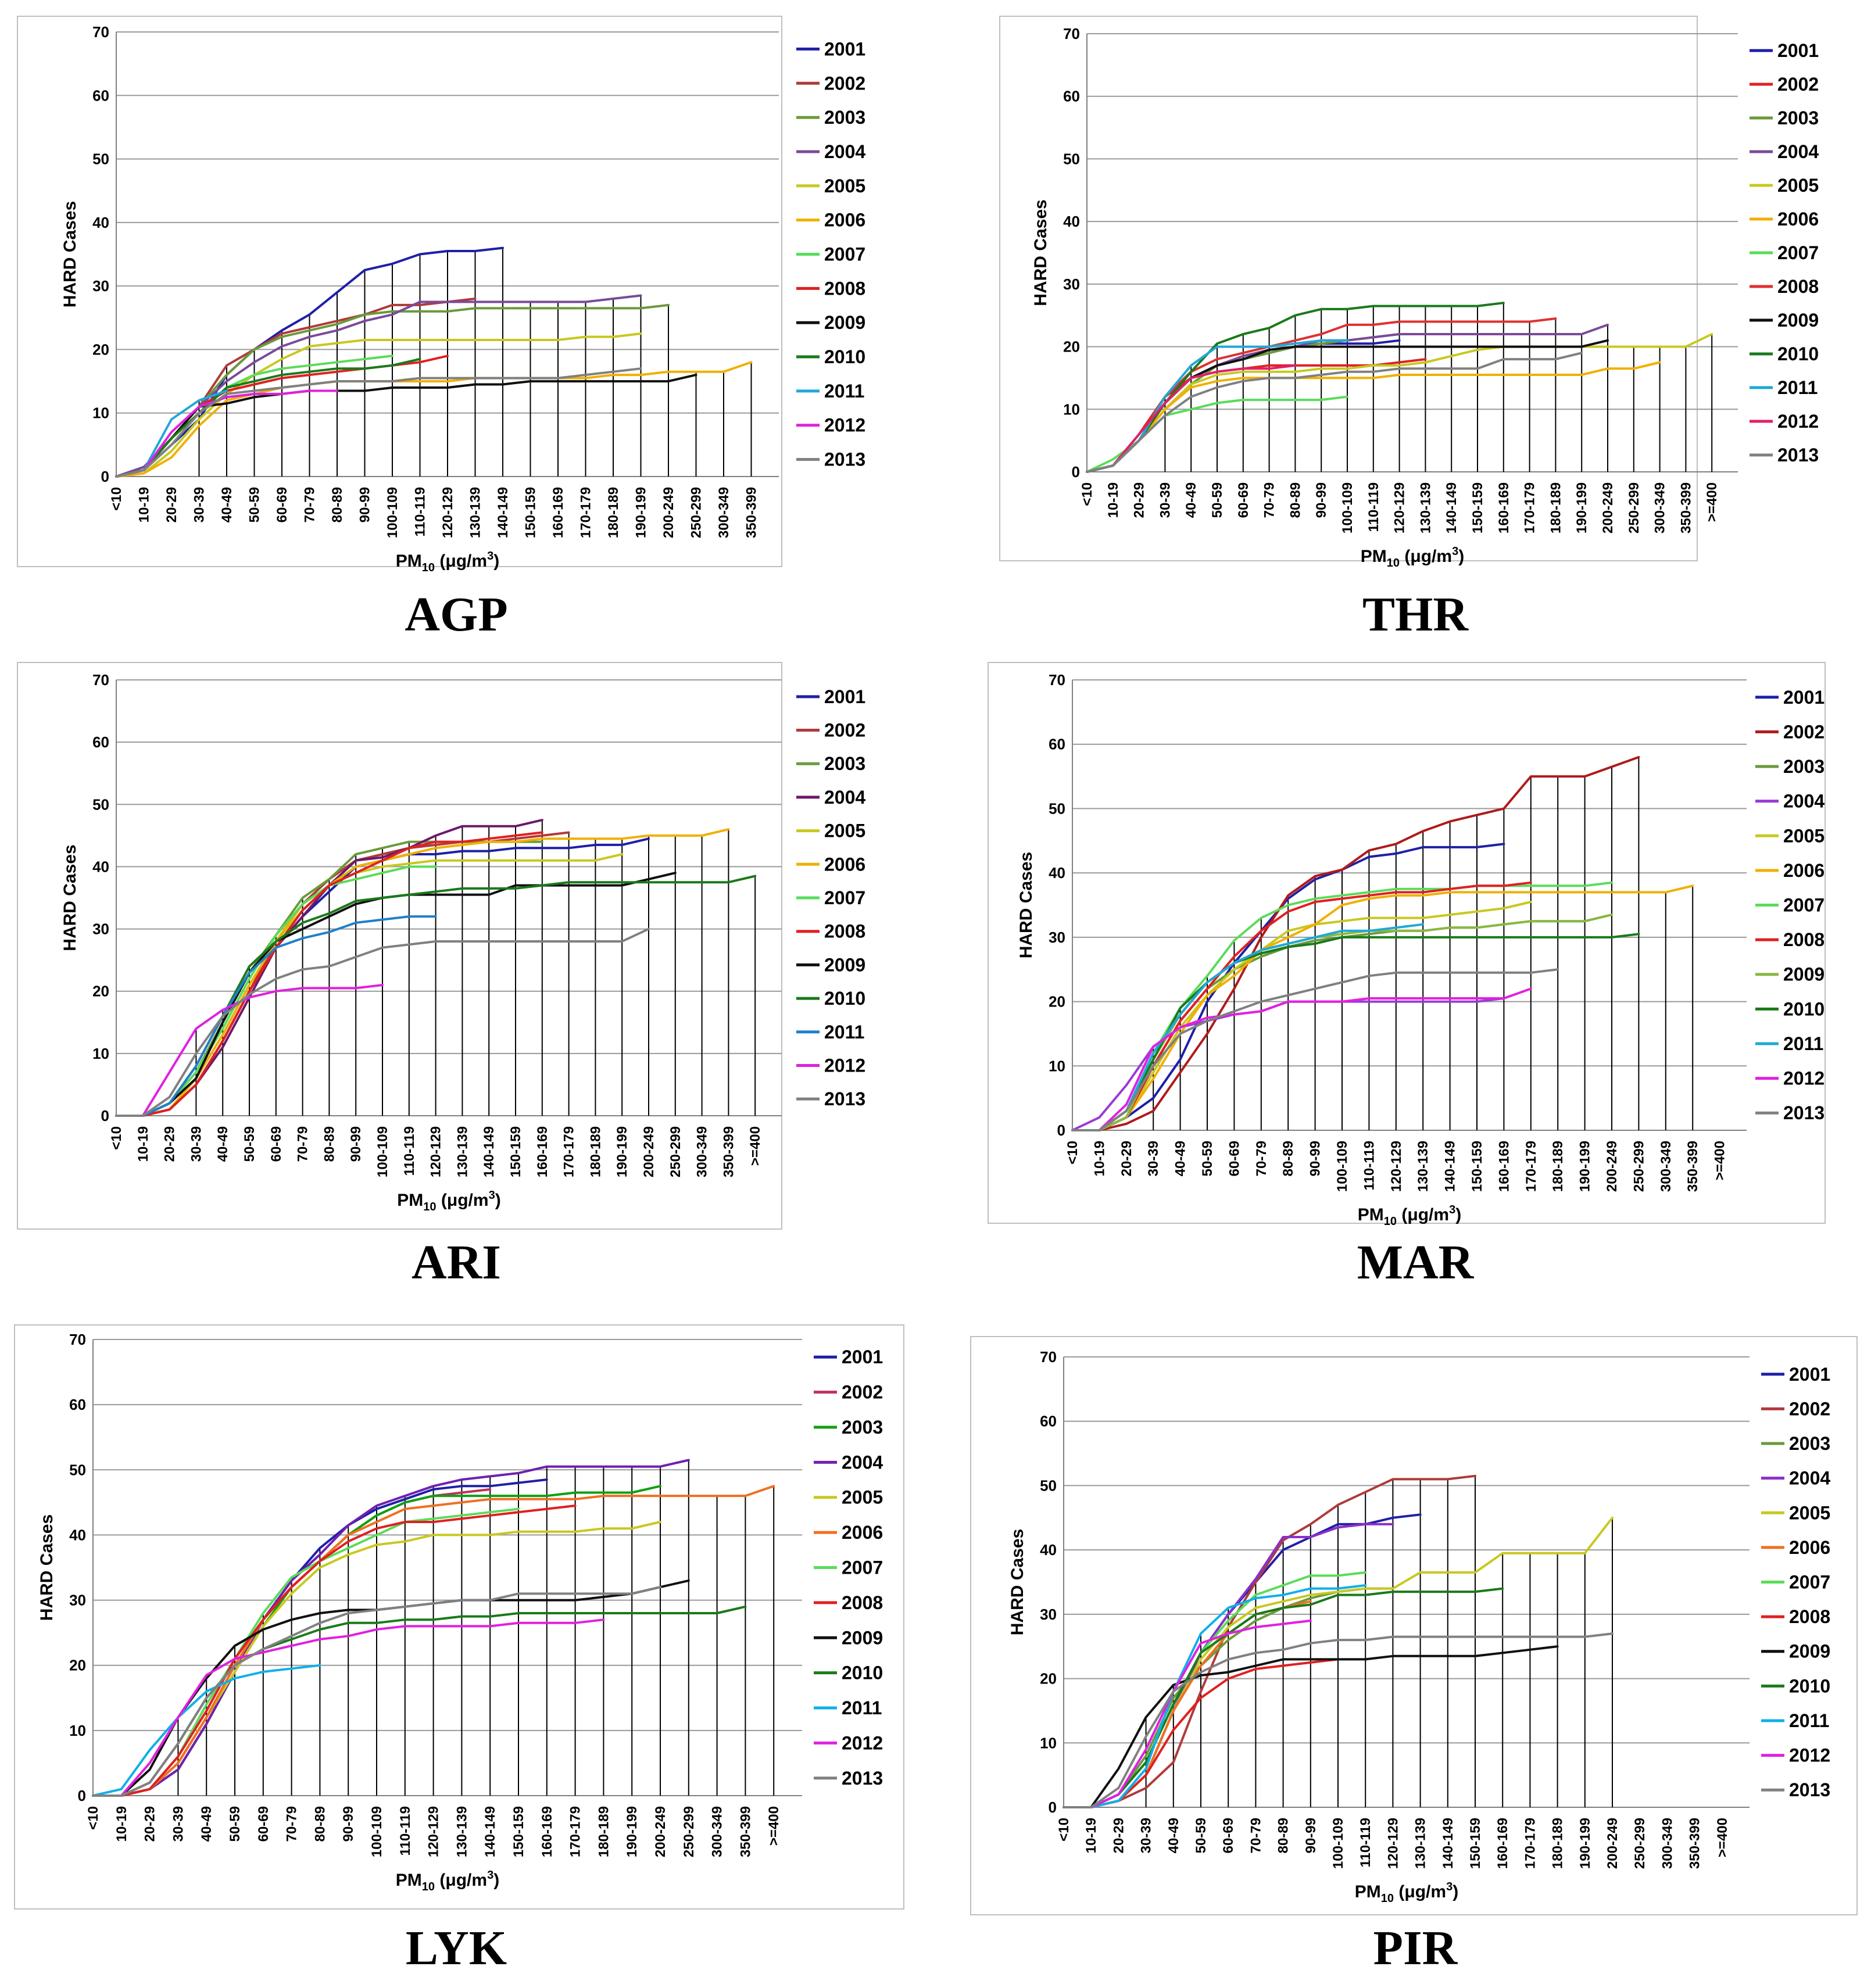 This screenshot has width=1871, height=1988. I want to click on x-tick-label: 20-29, so click(150, 1824).